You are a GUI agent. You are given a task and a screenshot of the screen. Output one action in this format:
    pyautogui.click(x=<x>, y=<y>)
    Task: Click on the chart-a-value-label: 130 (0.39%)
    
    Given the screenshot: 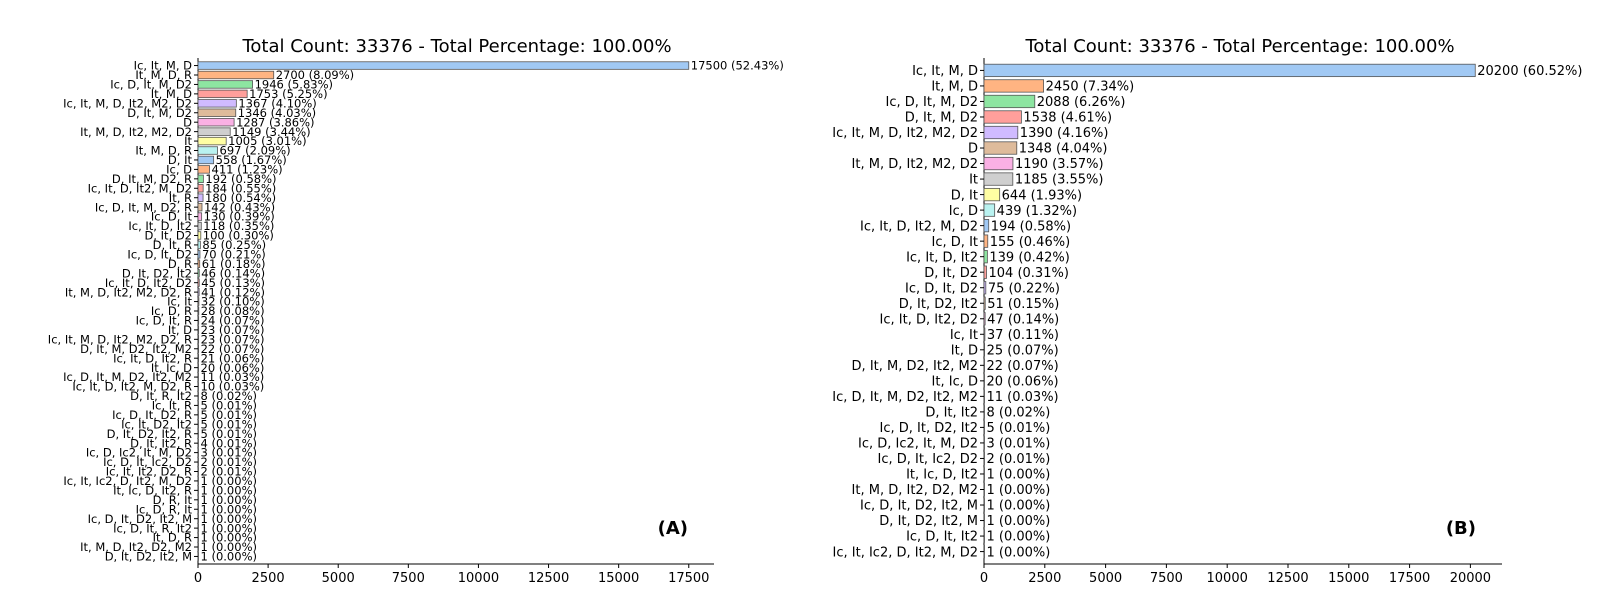 What is the action you would take?
    pyautogui.click(x=239, y=217)
    